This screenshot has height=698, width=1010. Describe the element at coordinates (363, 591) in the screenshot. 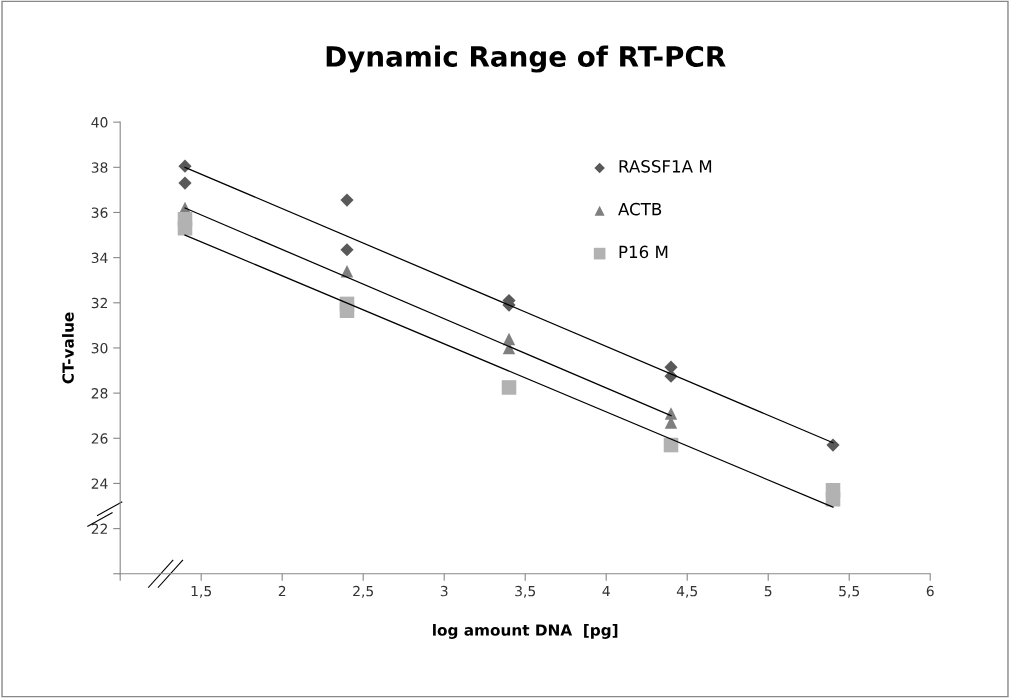

I see `x-tick-label: 2,5` at that location.